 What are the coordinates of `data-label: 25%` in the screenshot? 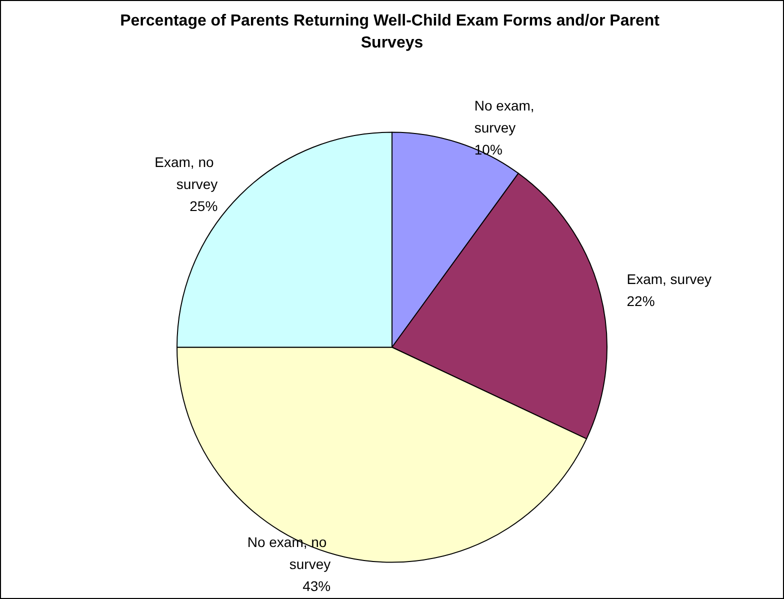 It's located at (204, 206).